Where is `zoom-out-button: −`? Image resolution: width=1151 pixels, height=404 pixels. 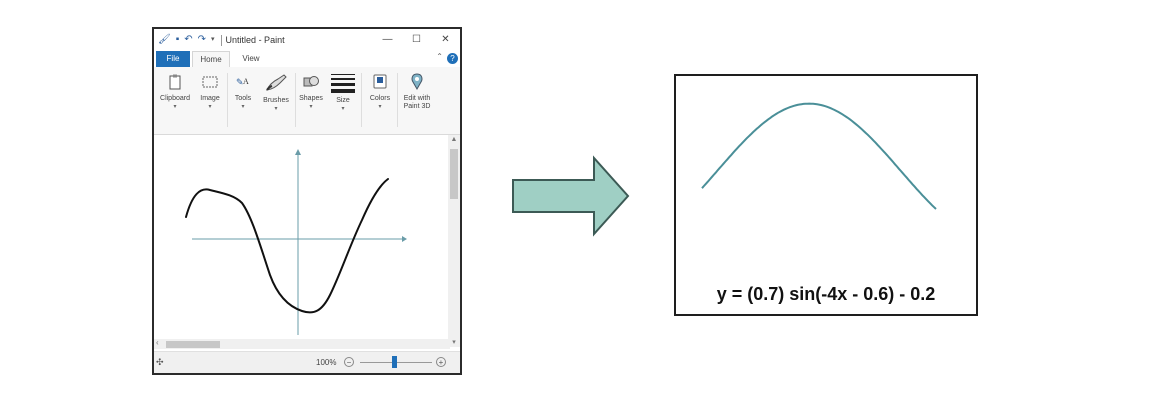 zoom-out-button: − is located at coordinates (349, 362).